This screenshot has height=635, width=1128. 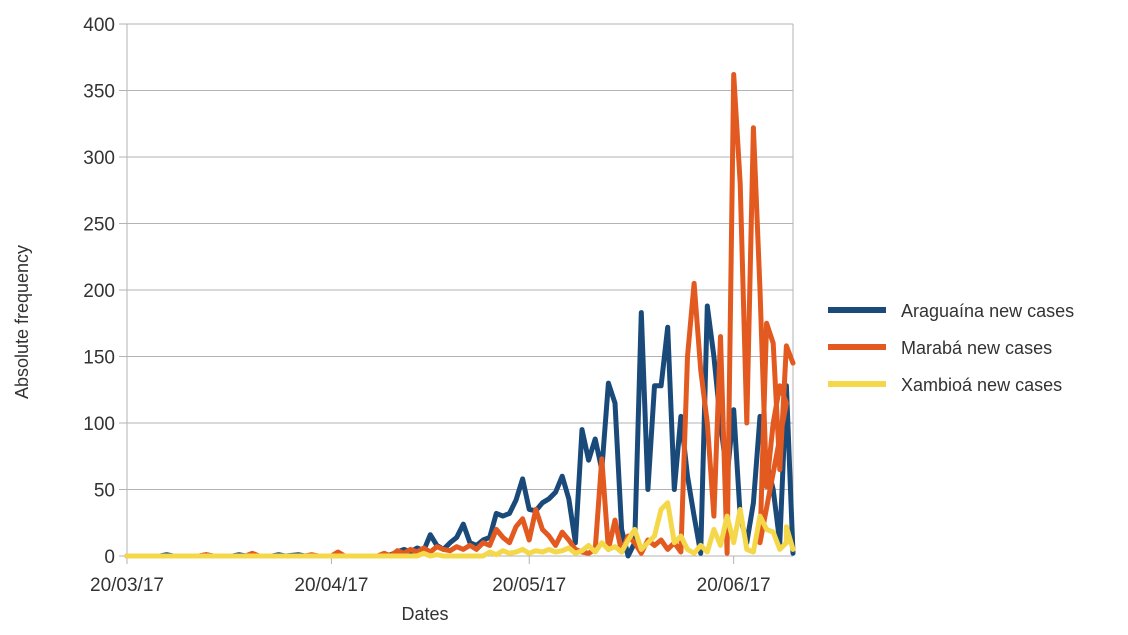 I want to click on y-tick-label-300: 300, so click(x=99, y=158).